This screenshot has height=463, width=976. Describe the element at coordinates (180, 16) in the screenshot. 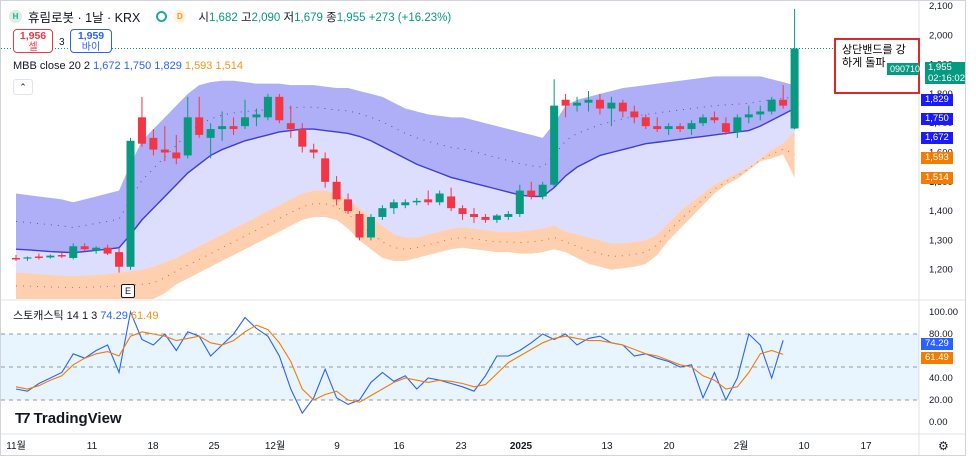

I see `delay-badge-icon: D` at that location.